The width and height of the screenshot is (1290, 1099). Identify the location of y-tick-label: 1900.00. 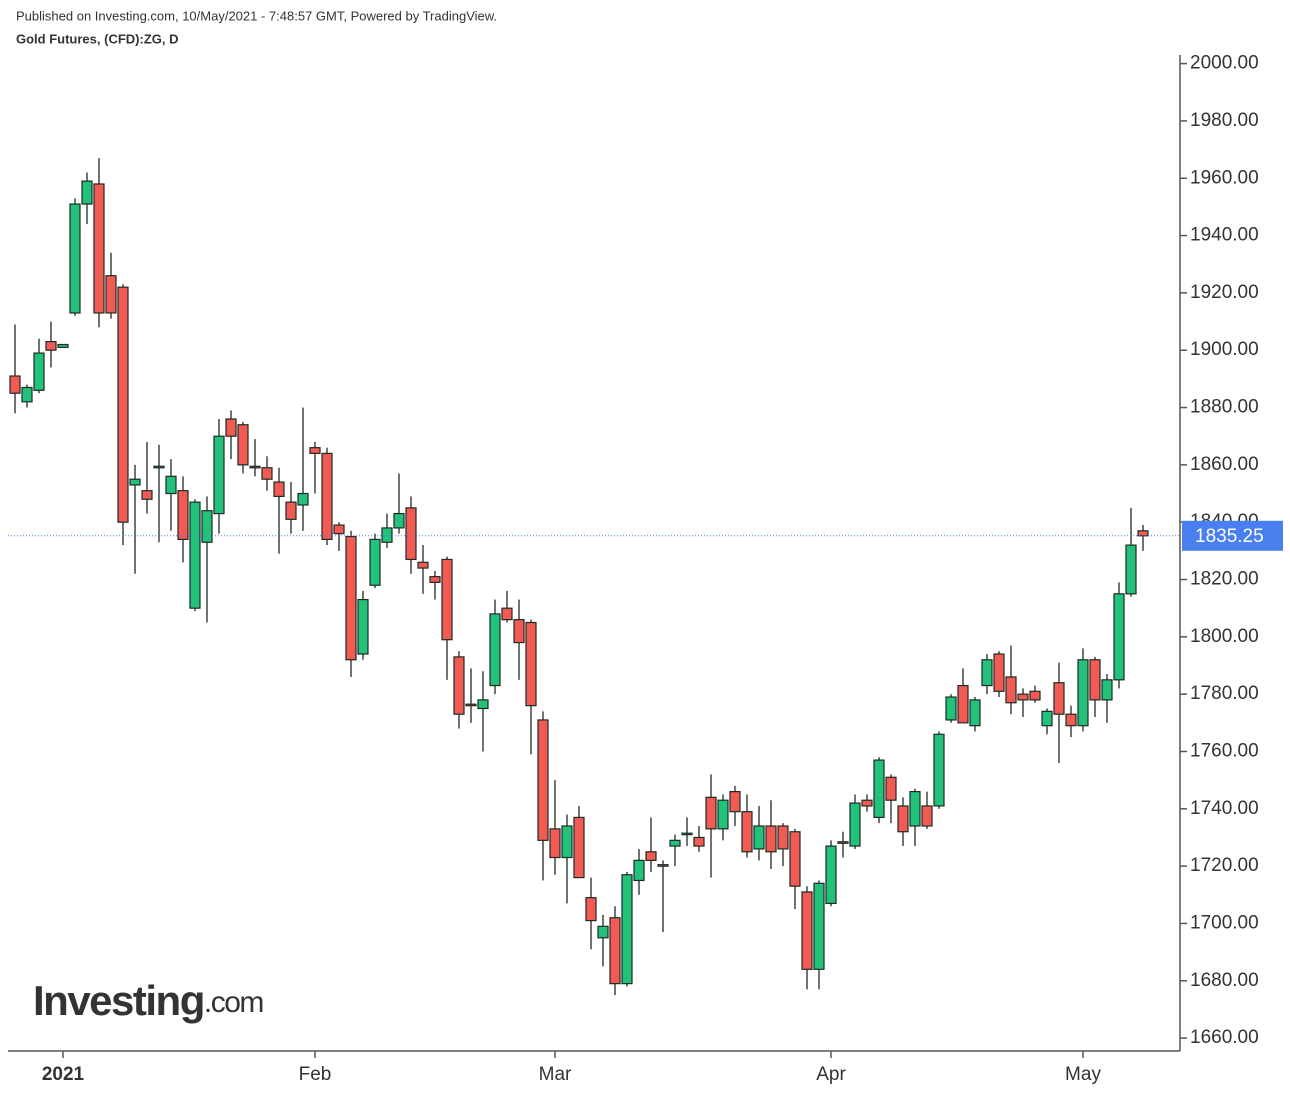
(1224, 349).